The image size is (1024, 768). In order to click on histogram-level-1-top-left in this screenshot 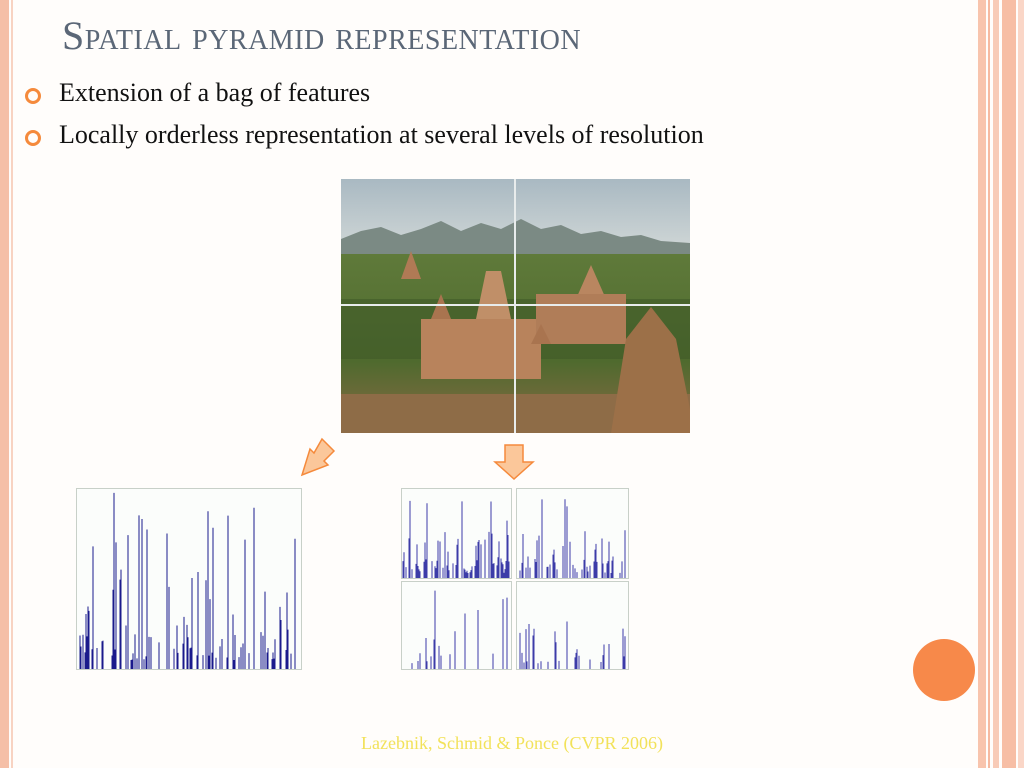, I will do `click(456, 533)`.